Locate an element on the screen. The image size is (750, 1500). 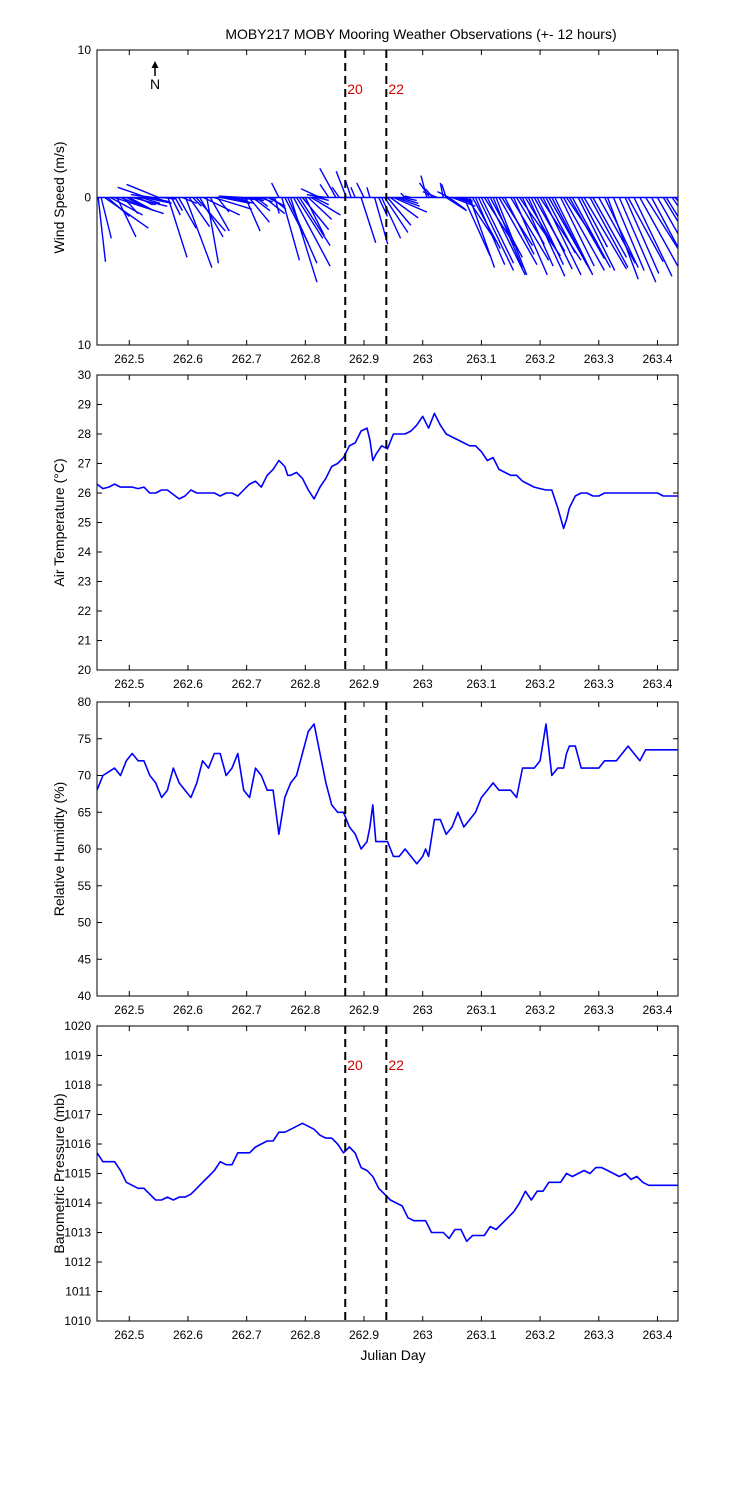
time-marker-label: 22 is located at coordinates (396, 89).